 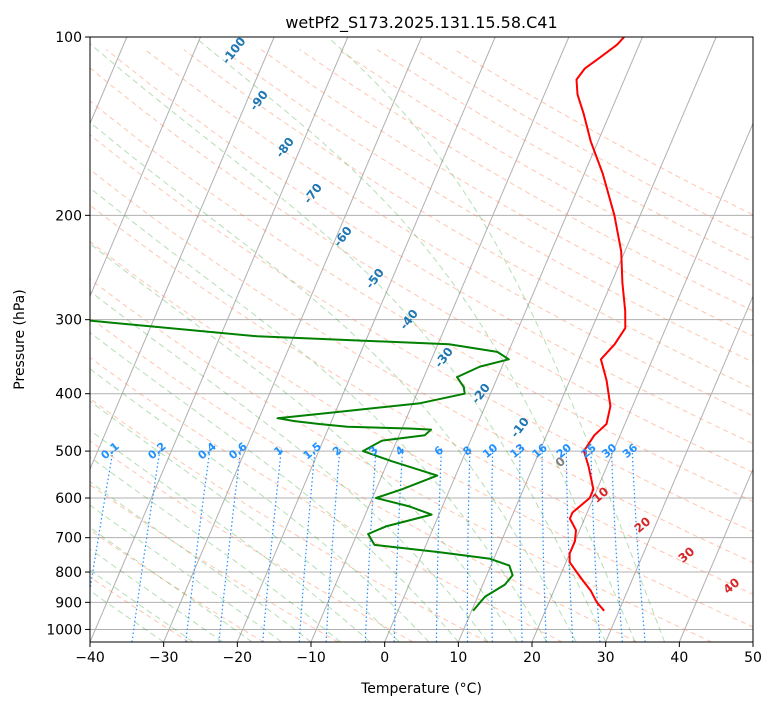 I want to click on x-tick-label: 50, so click(x=753, y=658).